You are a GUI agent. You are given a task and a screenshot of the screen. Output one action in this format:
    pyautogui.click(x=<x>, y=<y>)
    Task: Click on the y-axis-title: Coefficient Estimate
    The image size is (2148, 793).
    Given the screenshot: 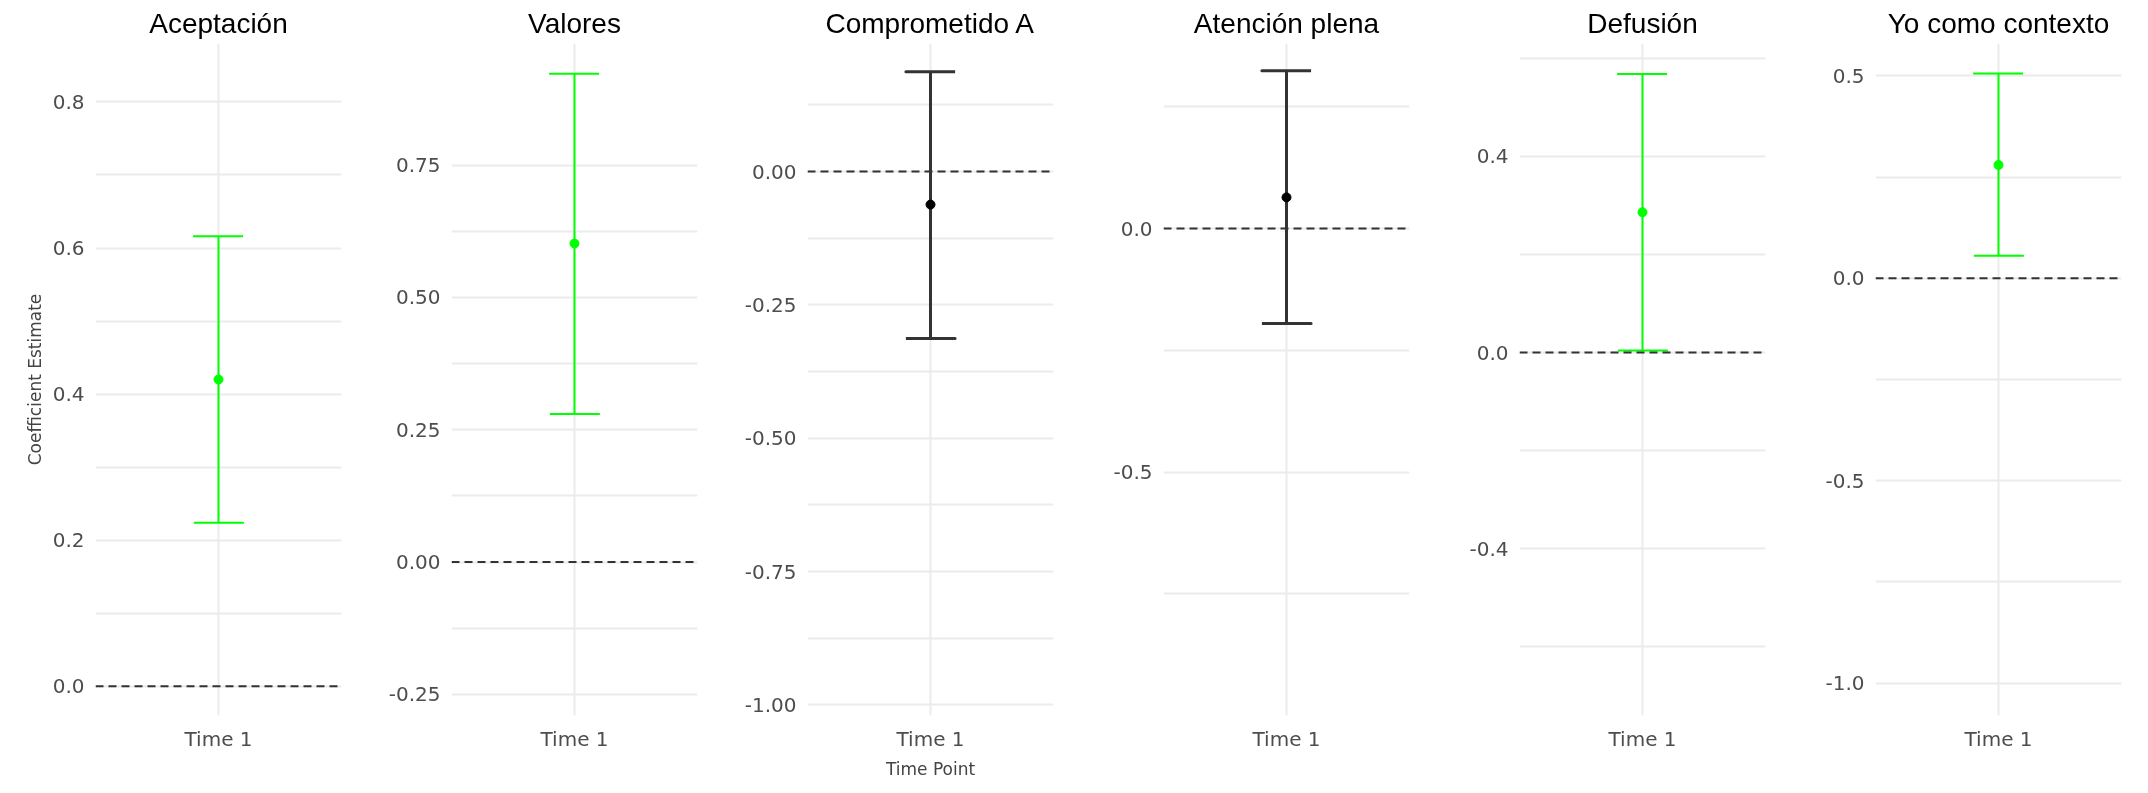 What is the action you would take?
    pyautogui.click(x=34, y=379)
    